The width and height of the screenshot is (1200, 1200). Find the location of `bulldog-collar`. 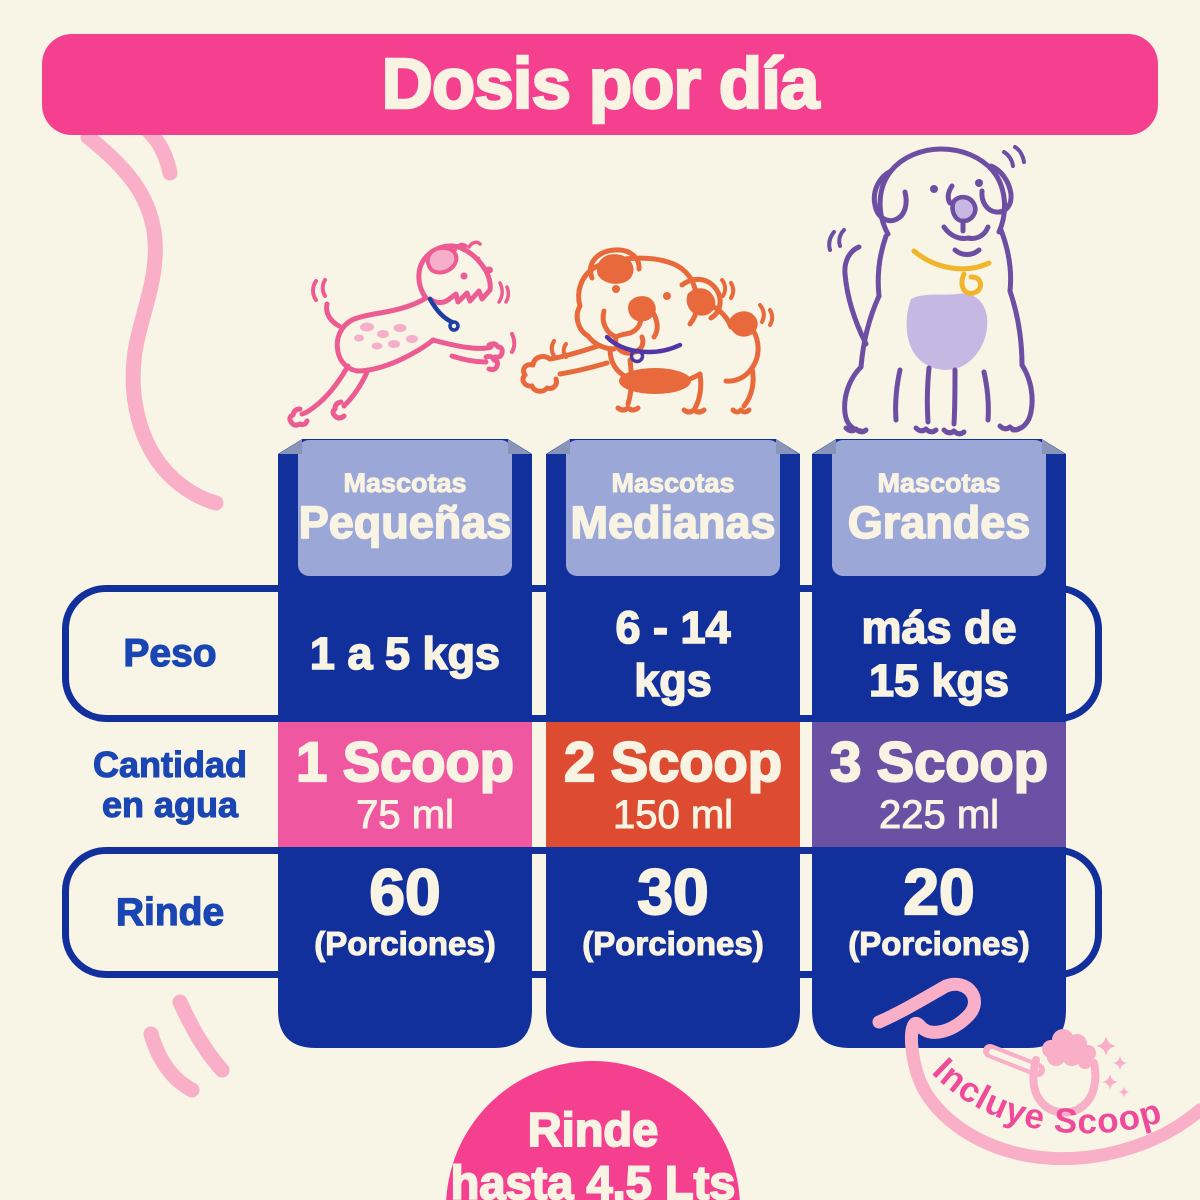

bulldog-collar is located at coordinates (643, 349).